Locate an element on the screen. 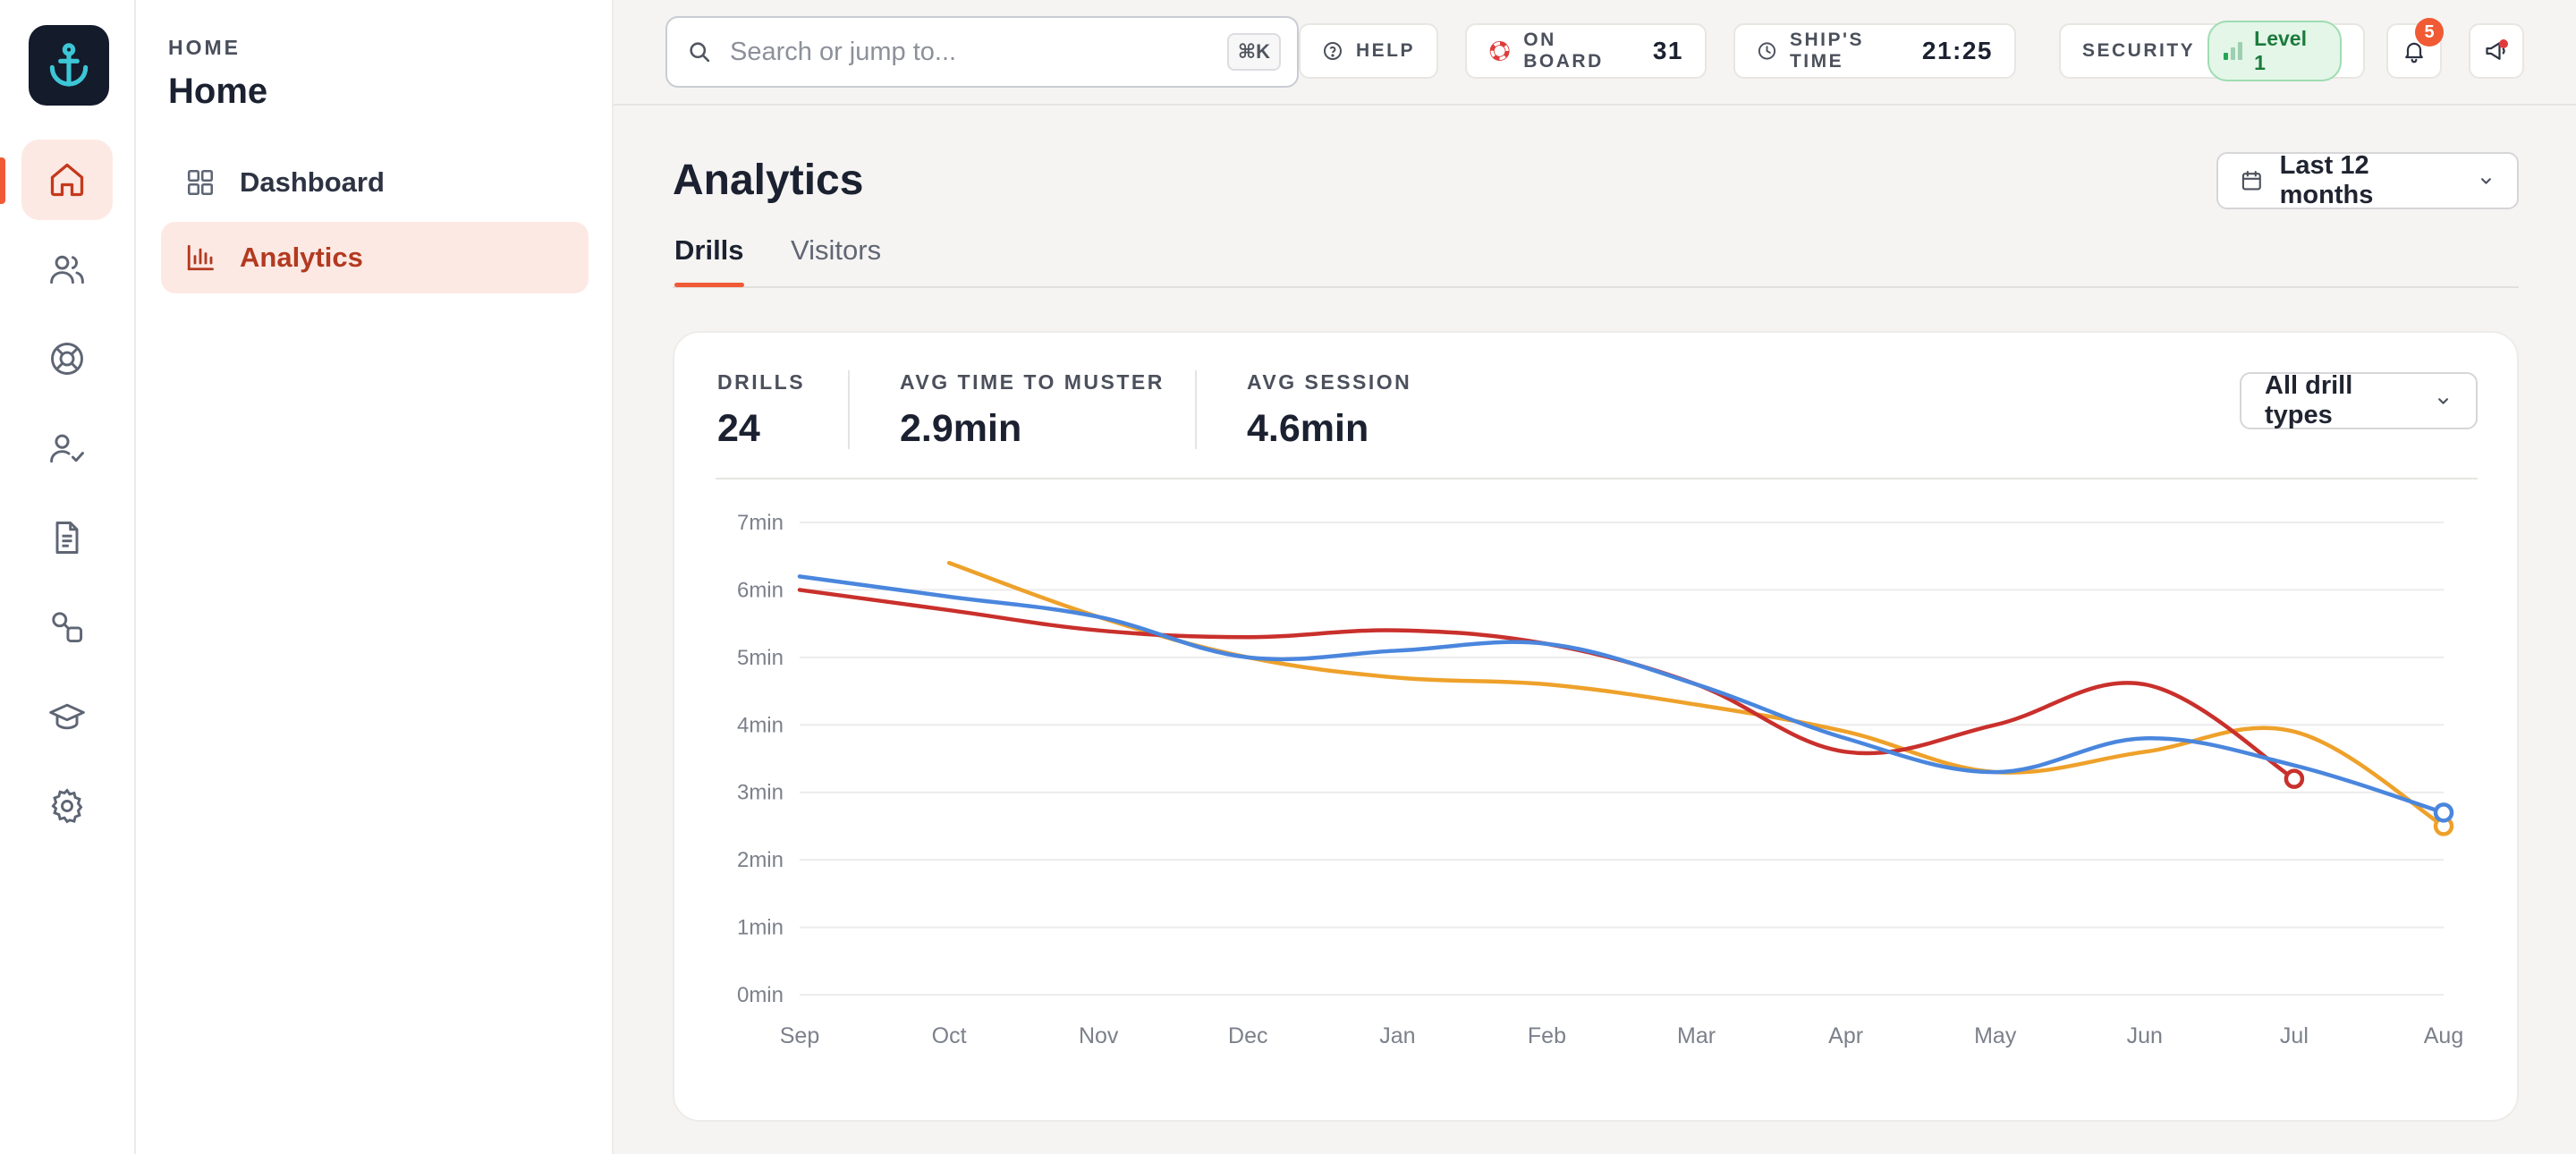  stat-value: 2.9min is located at coordinates (961, 428).